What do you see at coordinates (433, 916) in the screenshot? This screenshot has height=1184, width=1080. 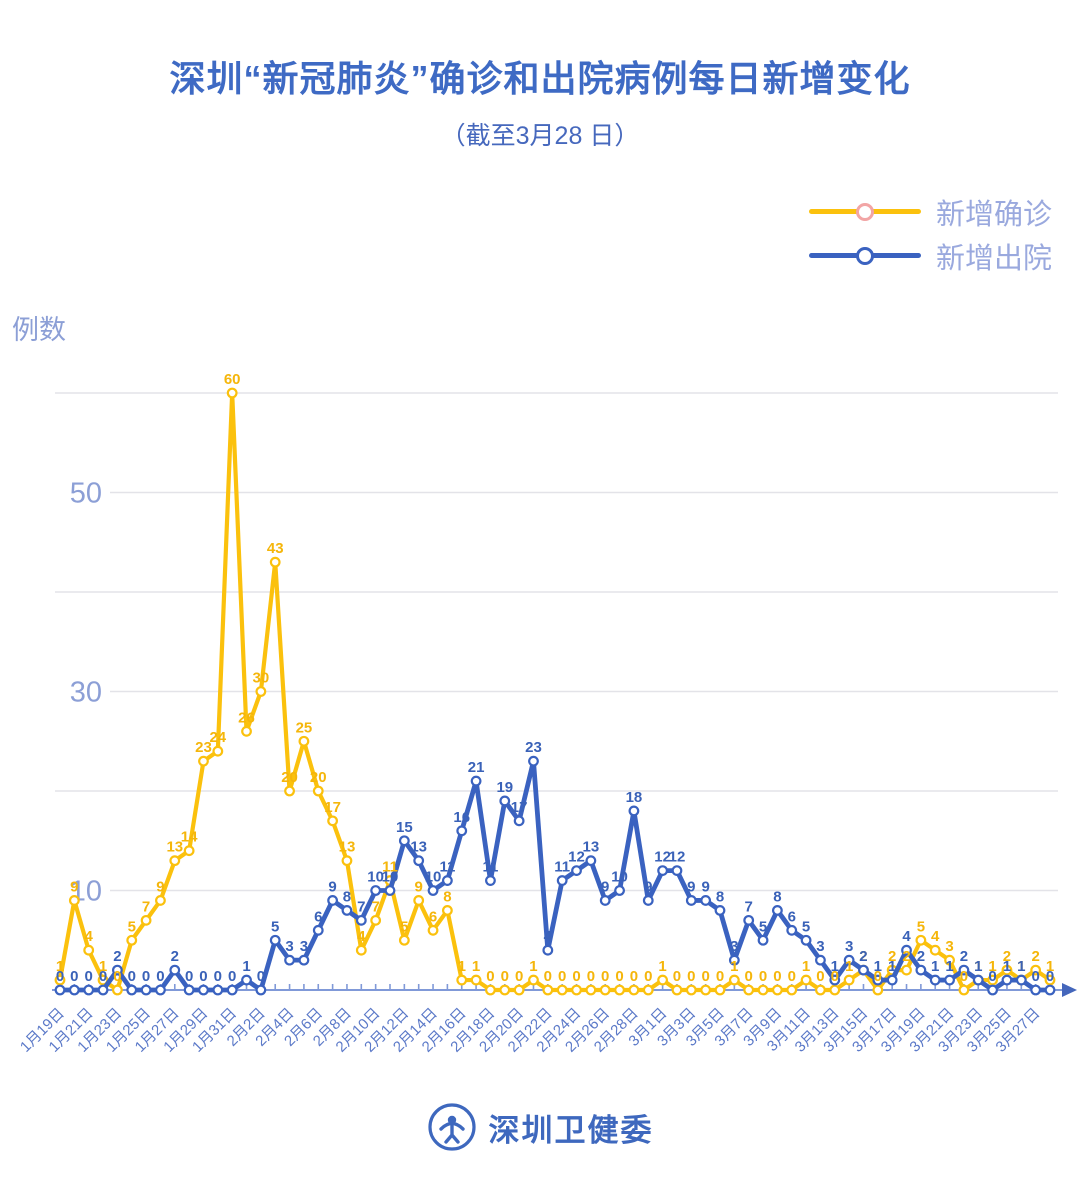 I see `svg-text: 6` at bounding box center [433, 916].